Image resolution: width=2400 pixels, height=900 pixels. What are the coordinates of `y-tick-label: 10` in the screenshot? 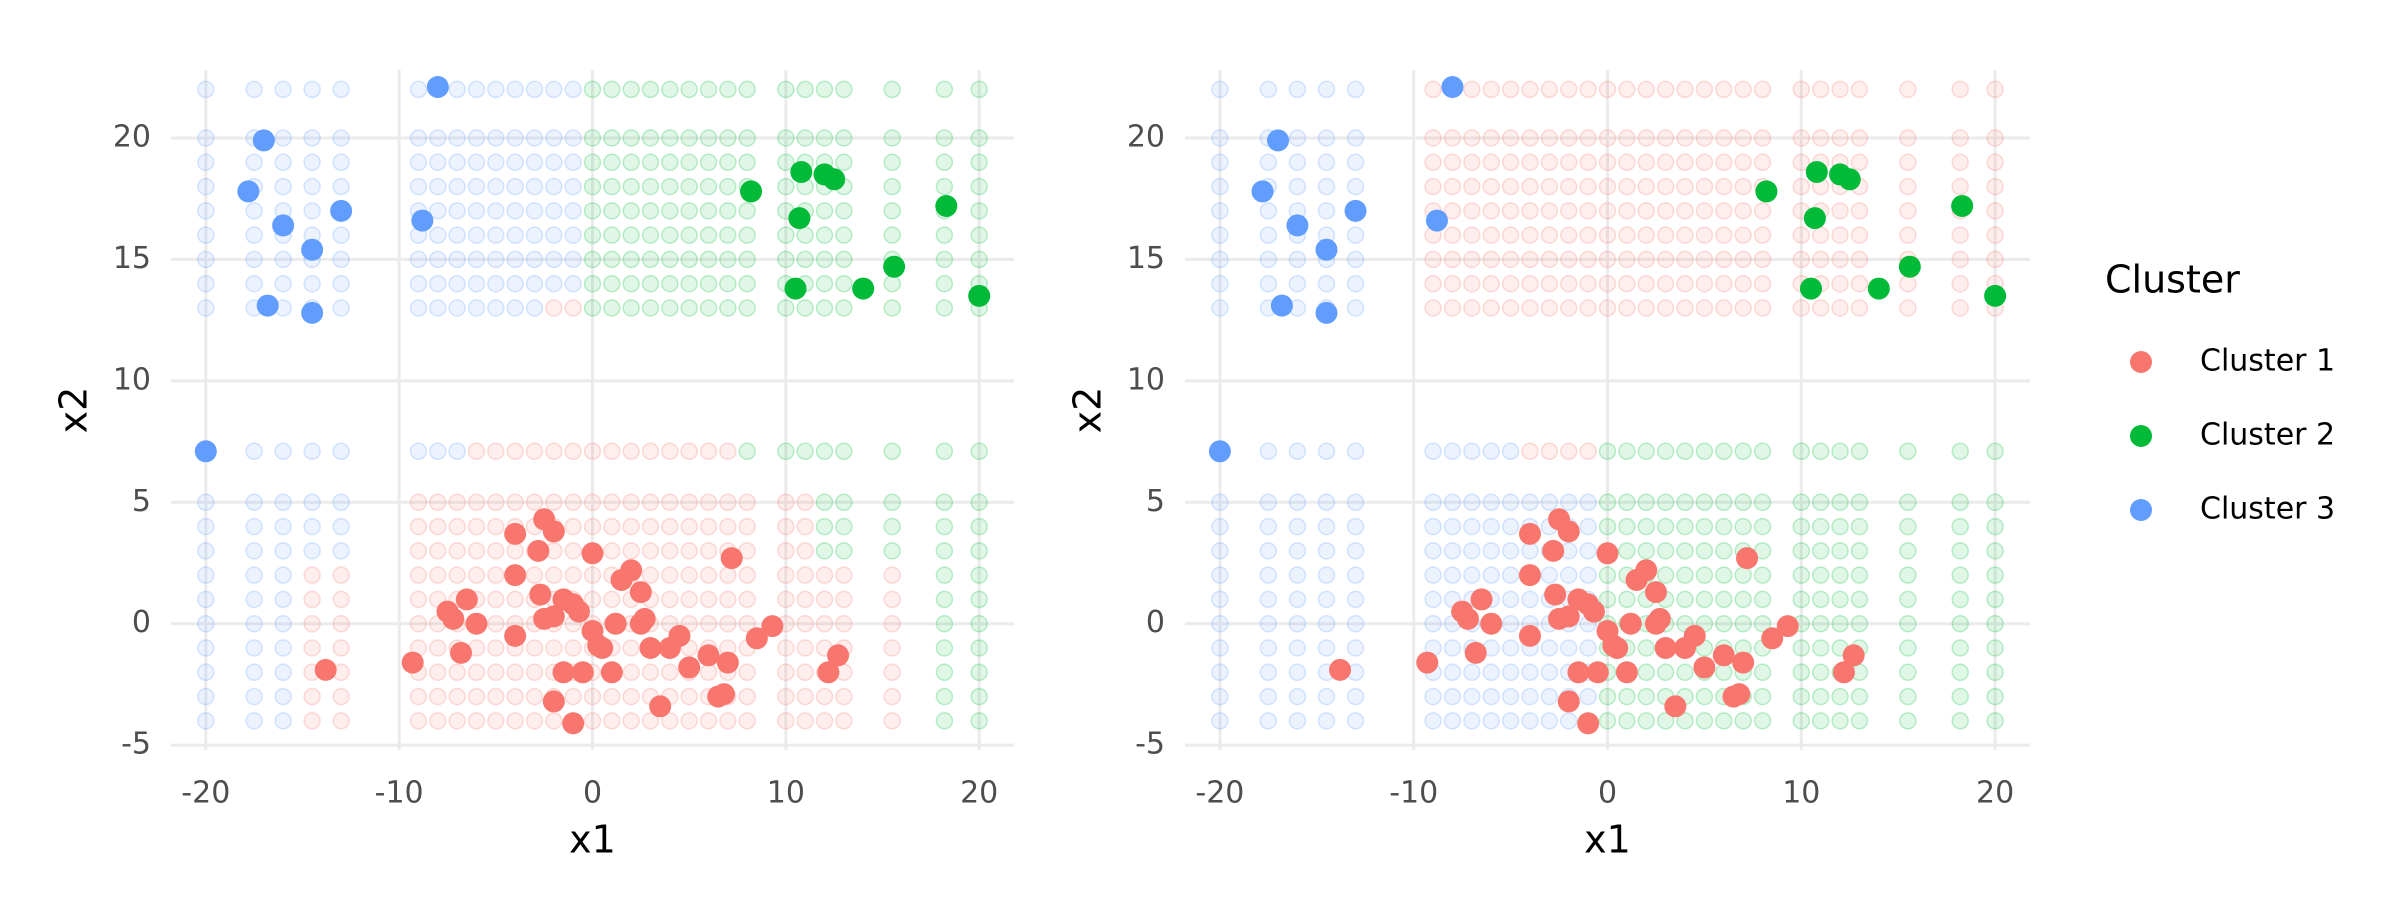 It's located at (1146, 379).